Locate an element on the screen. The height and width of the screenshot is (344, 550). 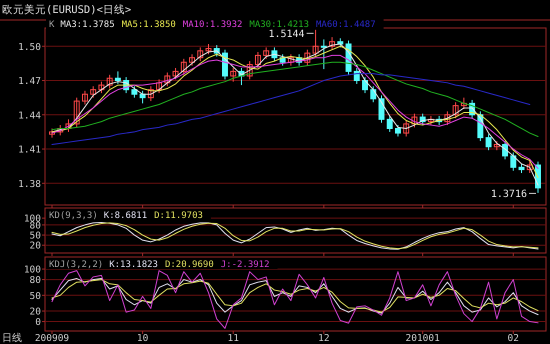
text: MA30:1.4213 is located at coordinates (279, 25).